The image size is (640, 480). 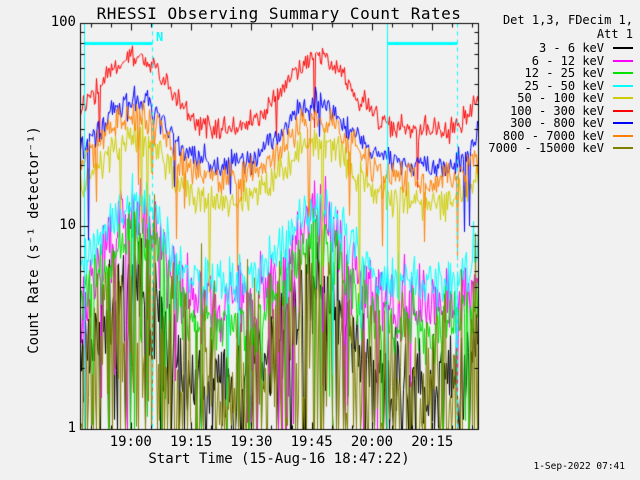 What do you see at coordinates (557, 110) in the screenshot?
I see `legend-entry-label: 100 - 300 keV` at bounding box center [557, 110].